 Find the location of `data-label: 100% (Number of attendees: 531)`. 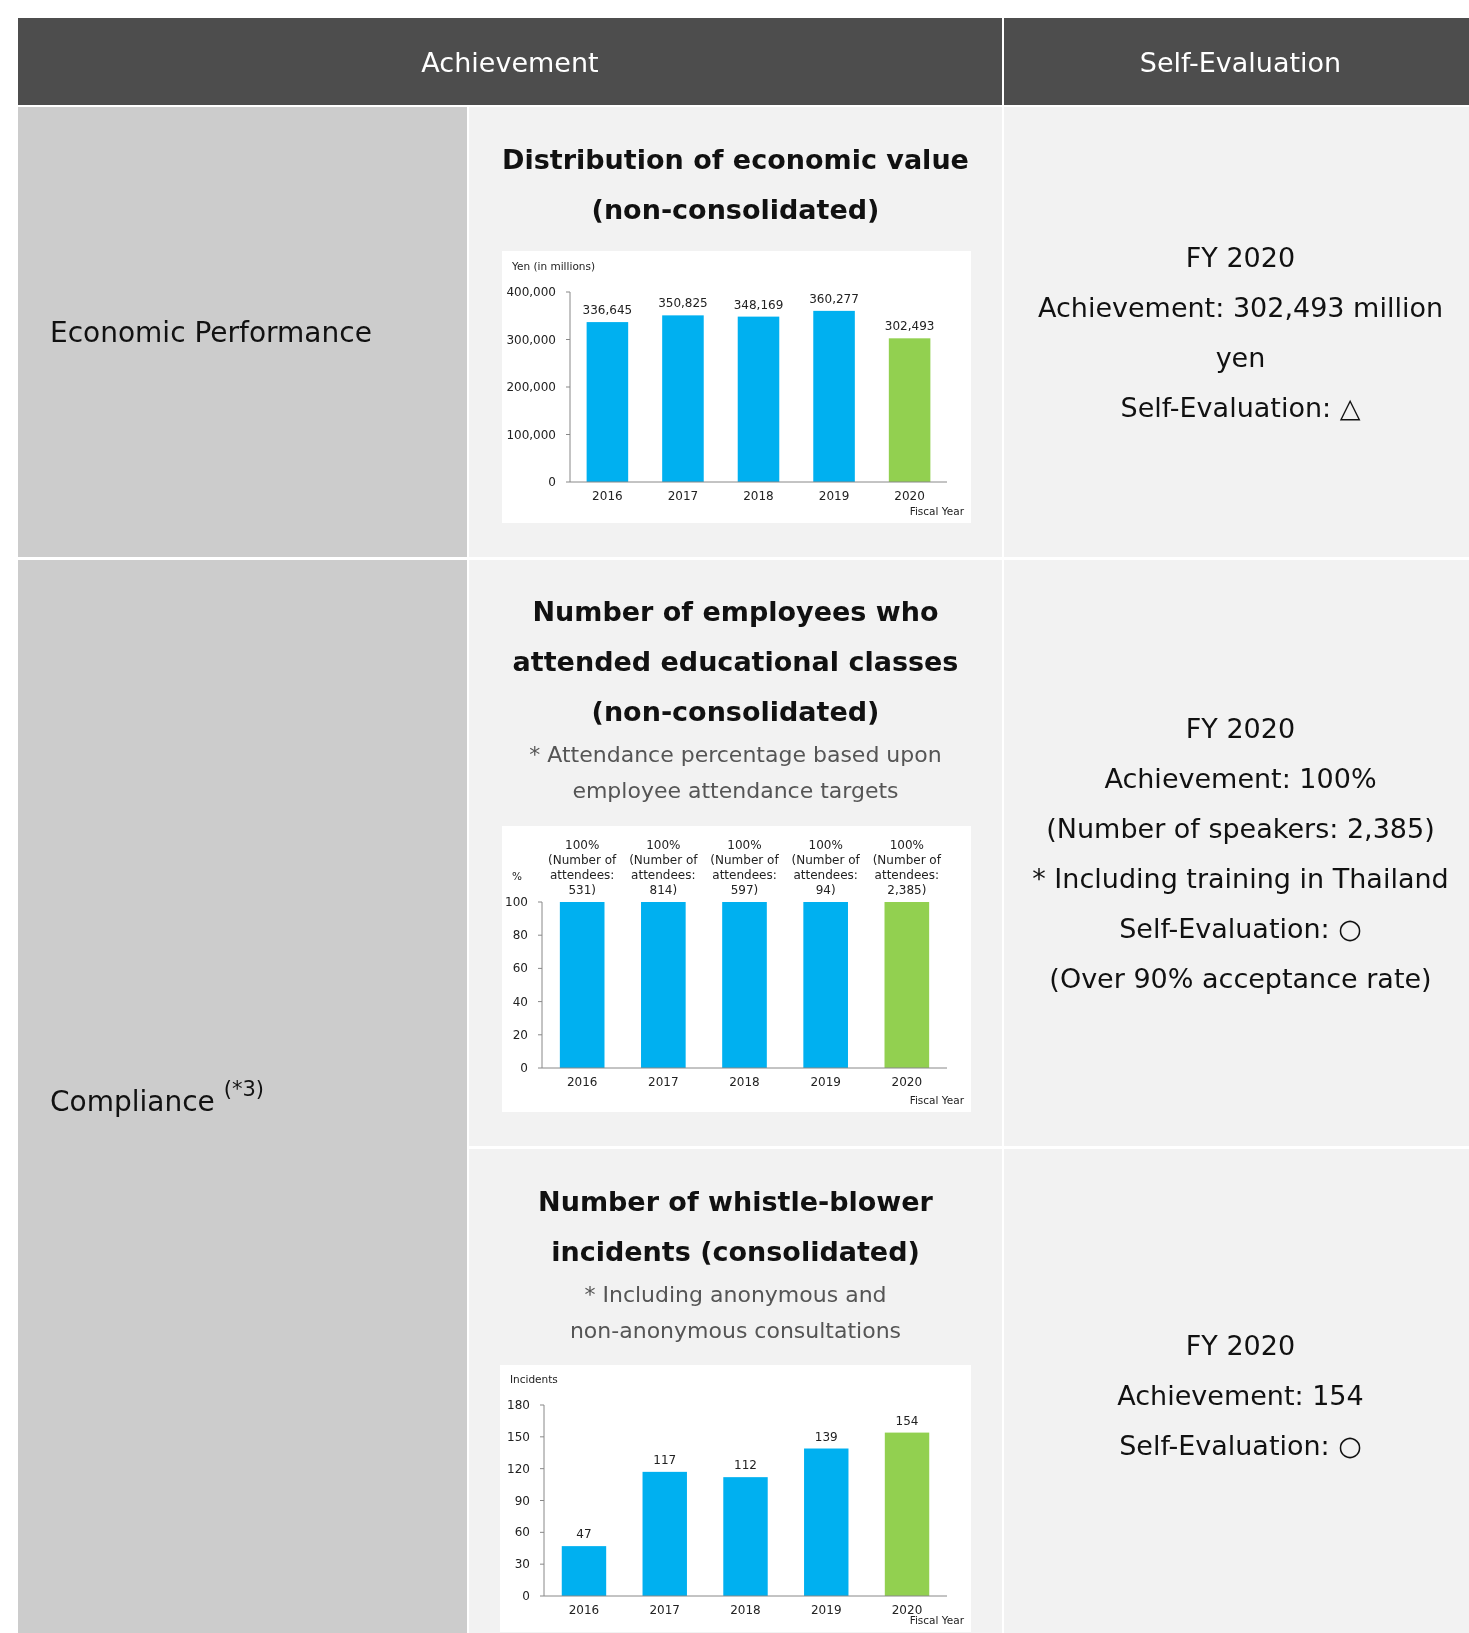

data-label: 100% (Number of attendees: 531) is located at coordinates (583, 867).